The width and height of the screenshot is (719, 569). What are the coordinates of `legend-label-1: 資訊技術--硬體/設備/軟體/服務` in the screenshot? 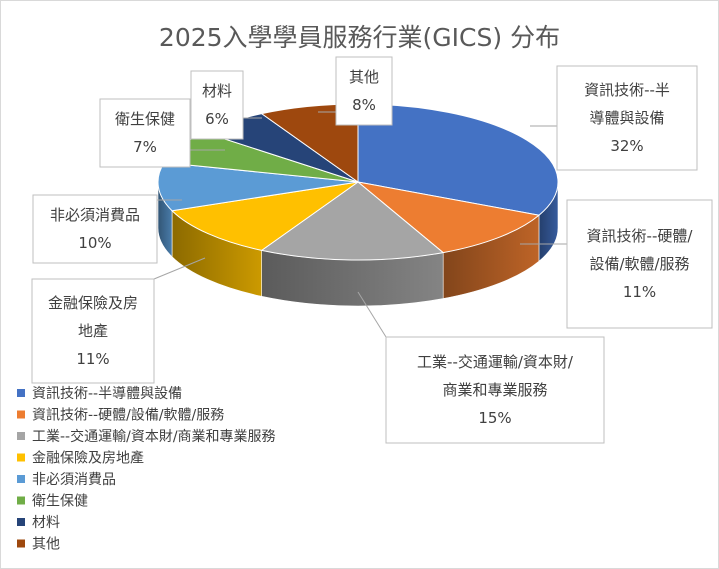 It's located at (128, 416).